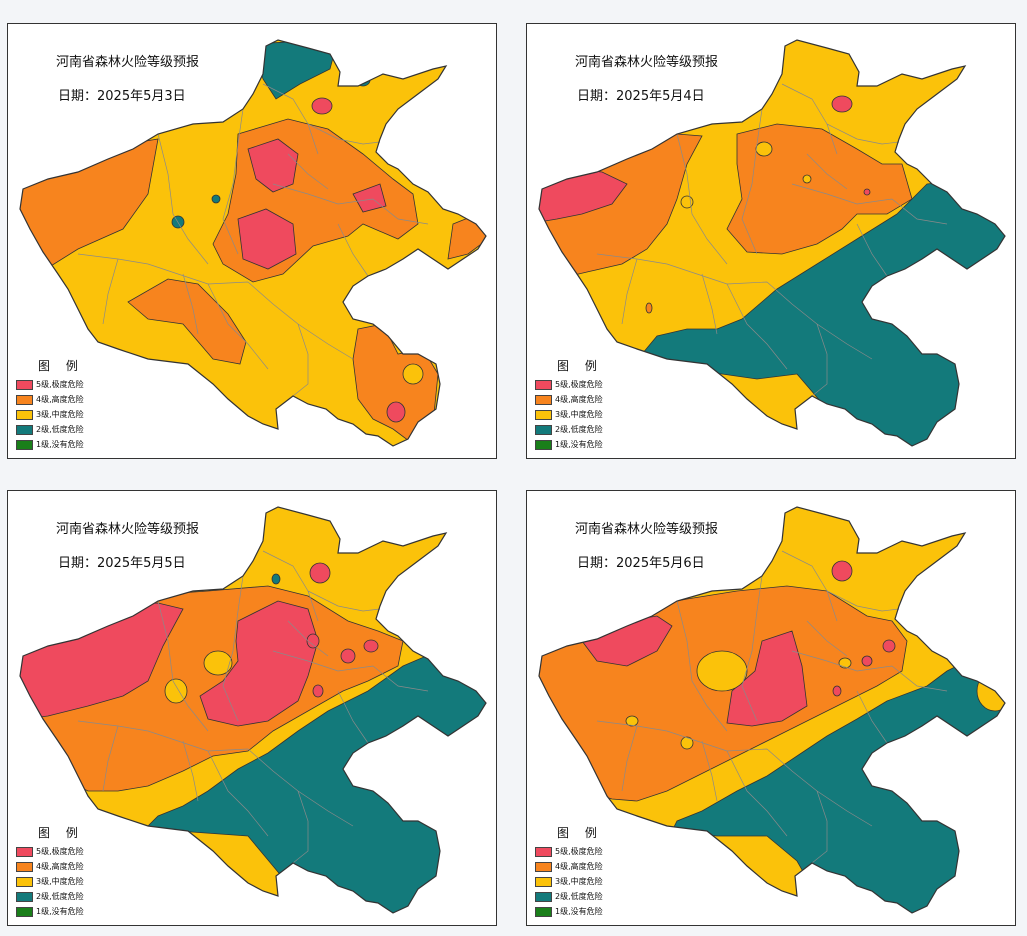 The width and height of the screenshot is (1027, 936). Describe the element at coordinates (122, 563) in the screenshot. I see `map-date: 日期：2025年5月5日` at that location.